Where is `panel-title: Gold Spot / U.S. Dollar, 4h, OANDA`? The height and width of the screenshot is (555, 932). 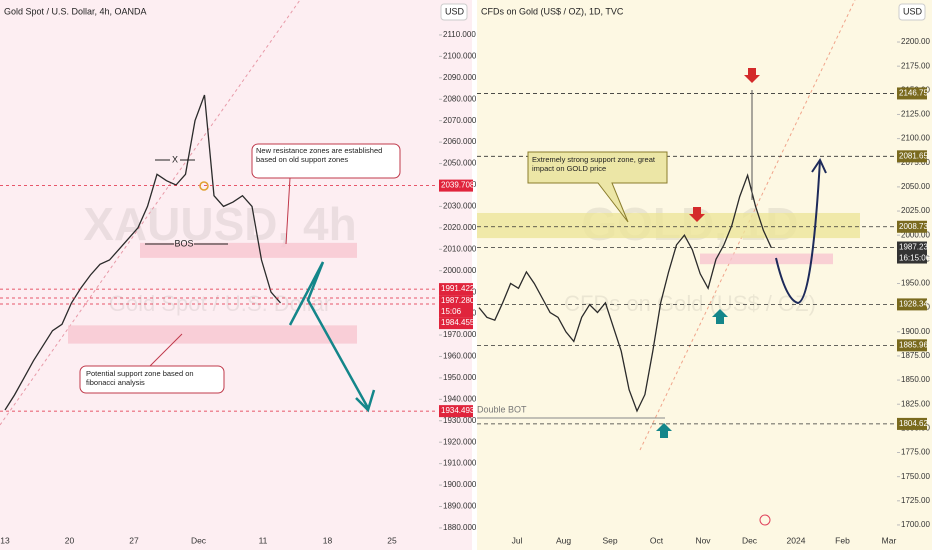
panel-title: Gold Spot / U.S. Dollar, 4h, OANDA is located at coordinates (75, 11).